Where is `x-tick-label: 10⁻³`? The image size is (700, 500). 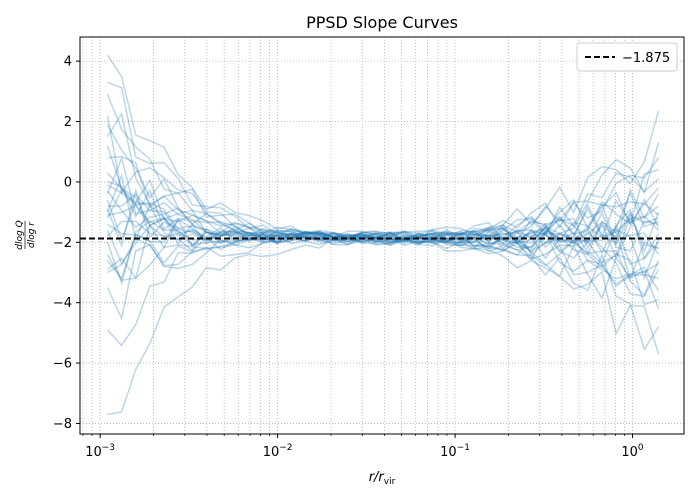 x-tick-label: 10⁻³ is located at coordinates (100, 451).